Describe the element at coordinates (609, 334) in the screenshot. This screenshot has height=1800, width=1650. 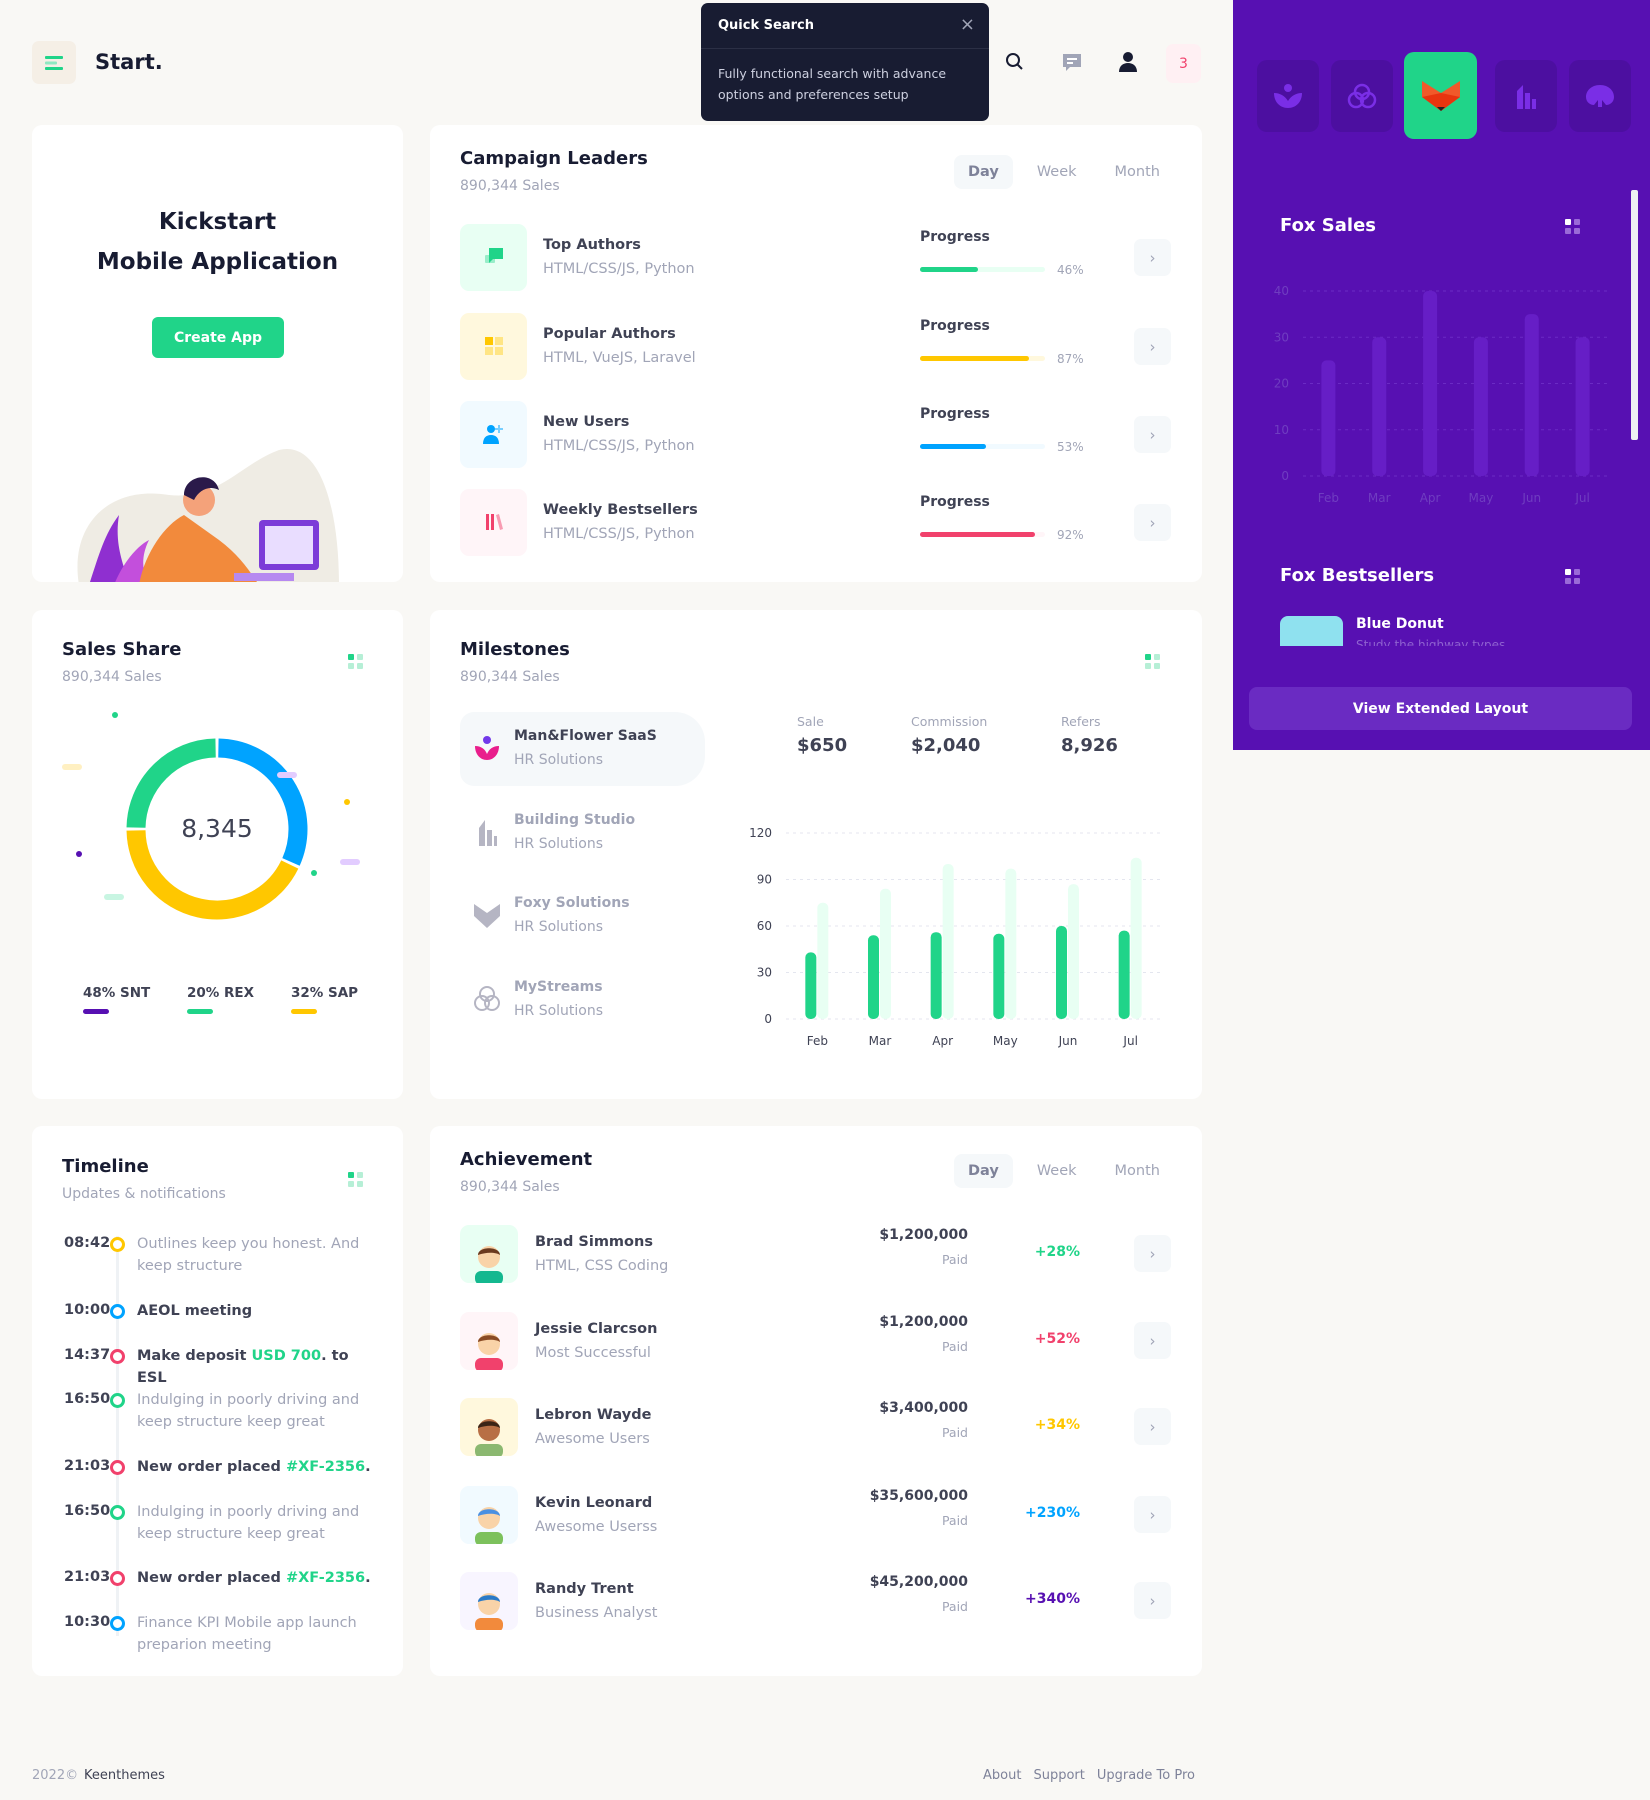
I see `row-name: Popular Authors` at that location.